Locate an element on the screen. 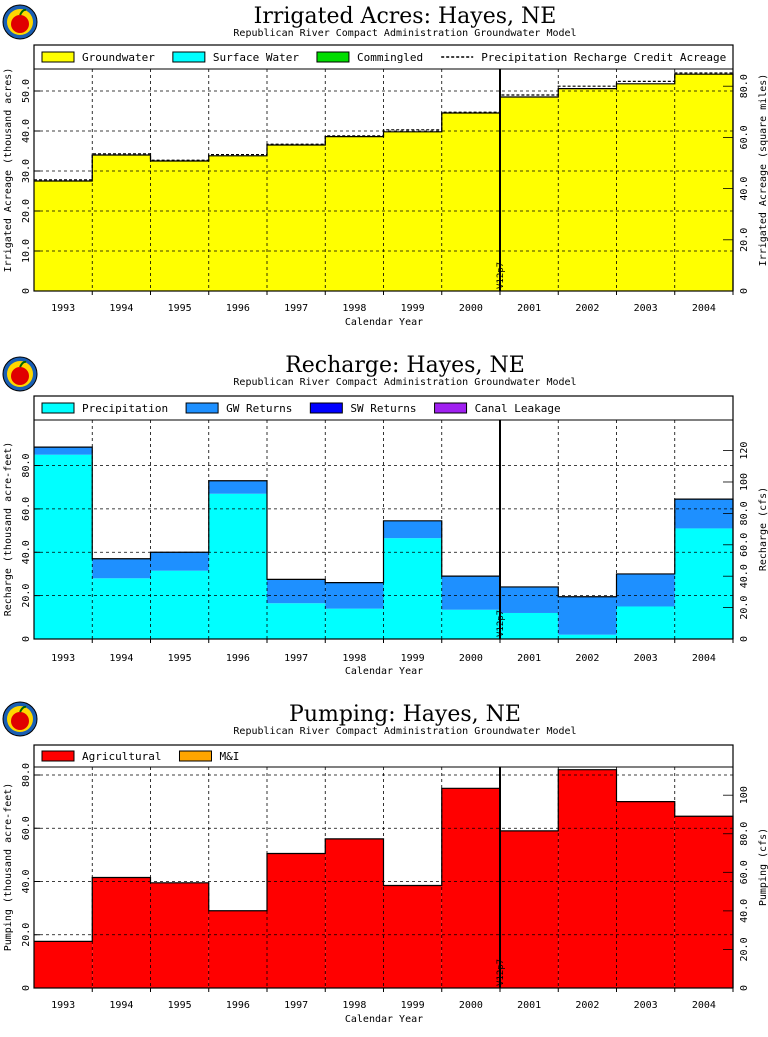  chart-title: Recharge: Hayes, NE is located at coordinates (405, 365).